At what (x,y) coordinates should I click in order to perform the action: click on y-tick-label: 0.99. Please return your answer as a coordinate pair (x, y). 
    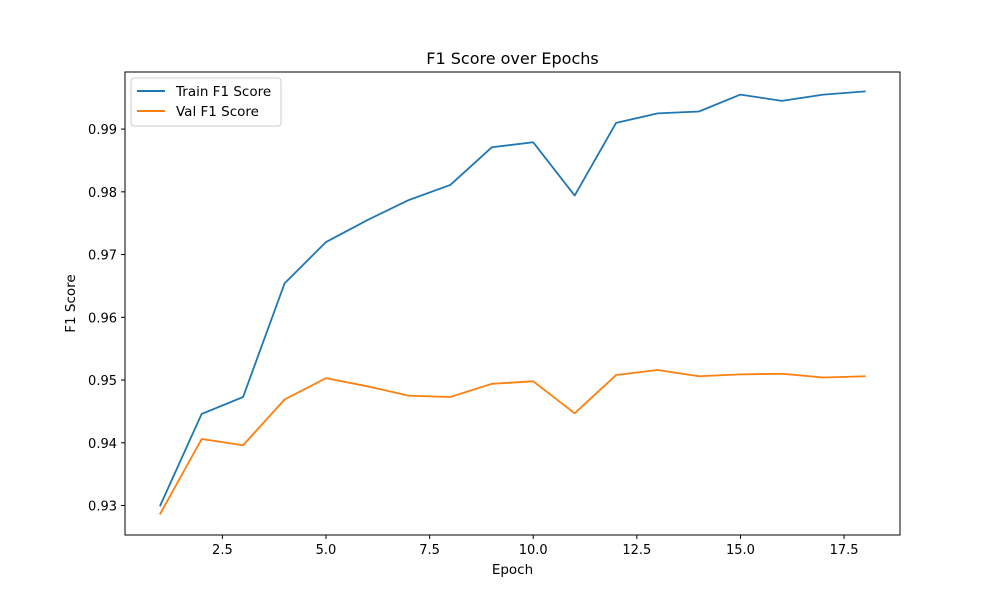
    Looking at the image, I should click on (102, 130).